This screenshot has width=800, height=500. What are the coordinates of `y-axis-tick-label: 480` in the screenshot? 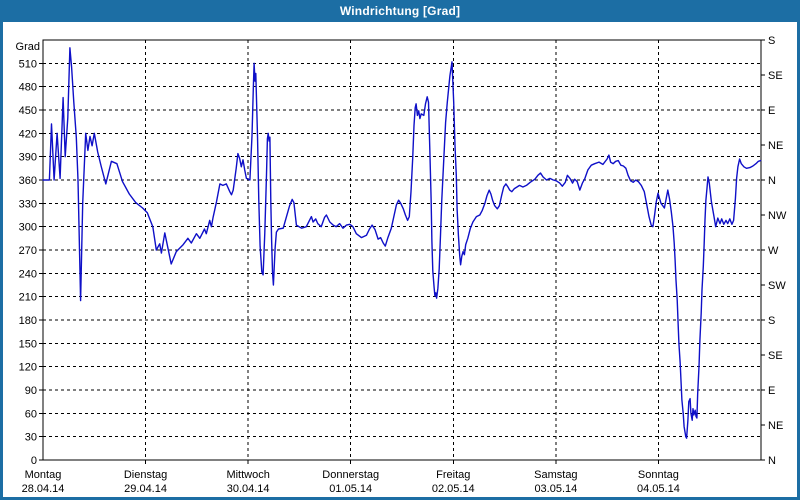 It's located at (28, 88).